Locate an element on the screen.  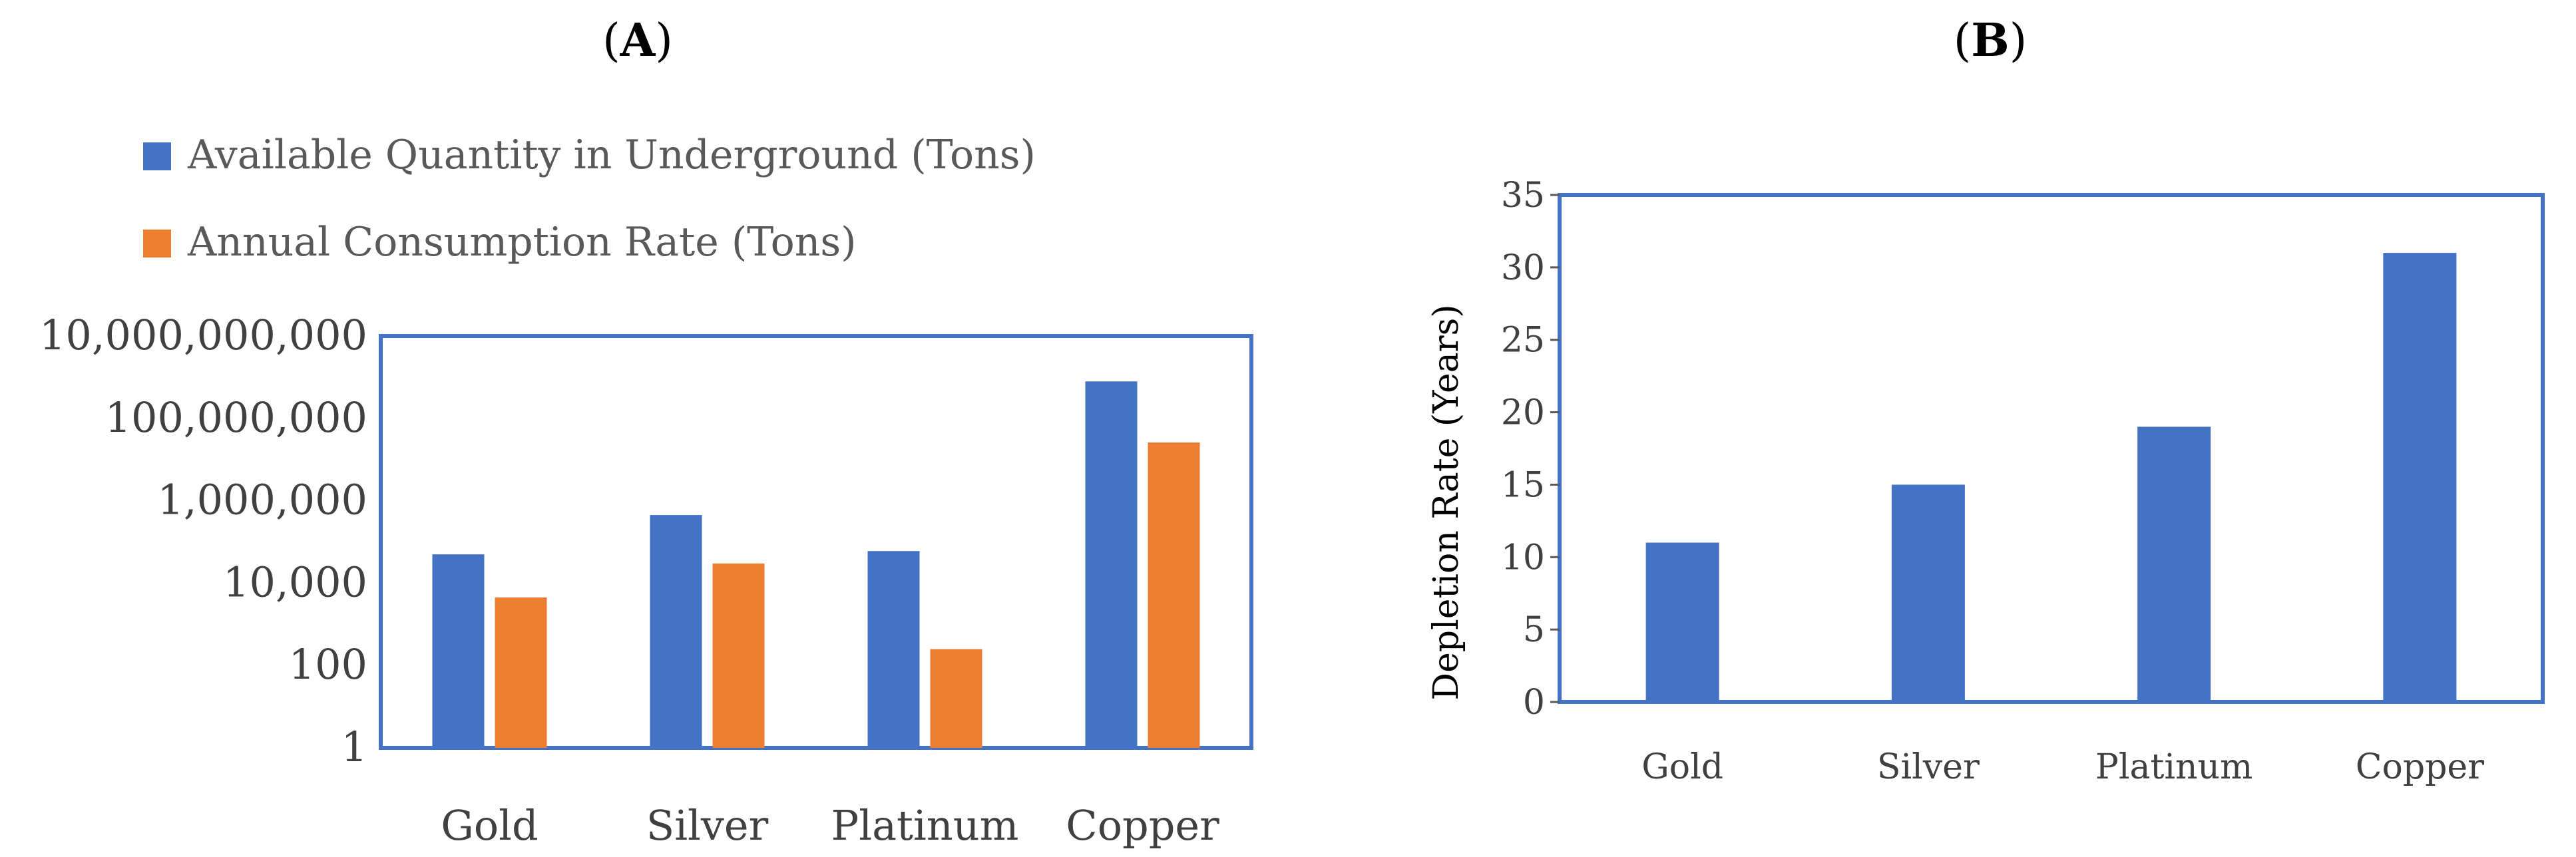
panel-a-letter: A is located at coordinates (638, 40).